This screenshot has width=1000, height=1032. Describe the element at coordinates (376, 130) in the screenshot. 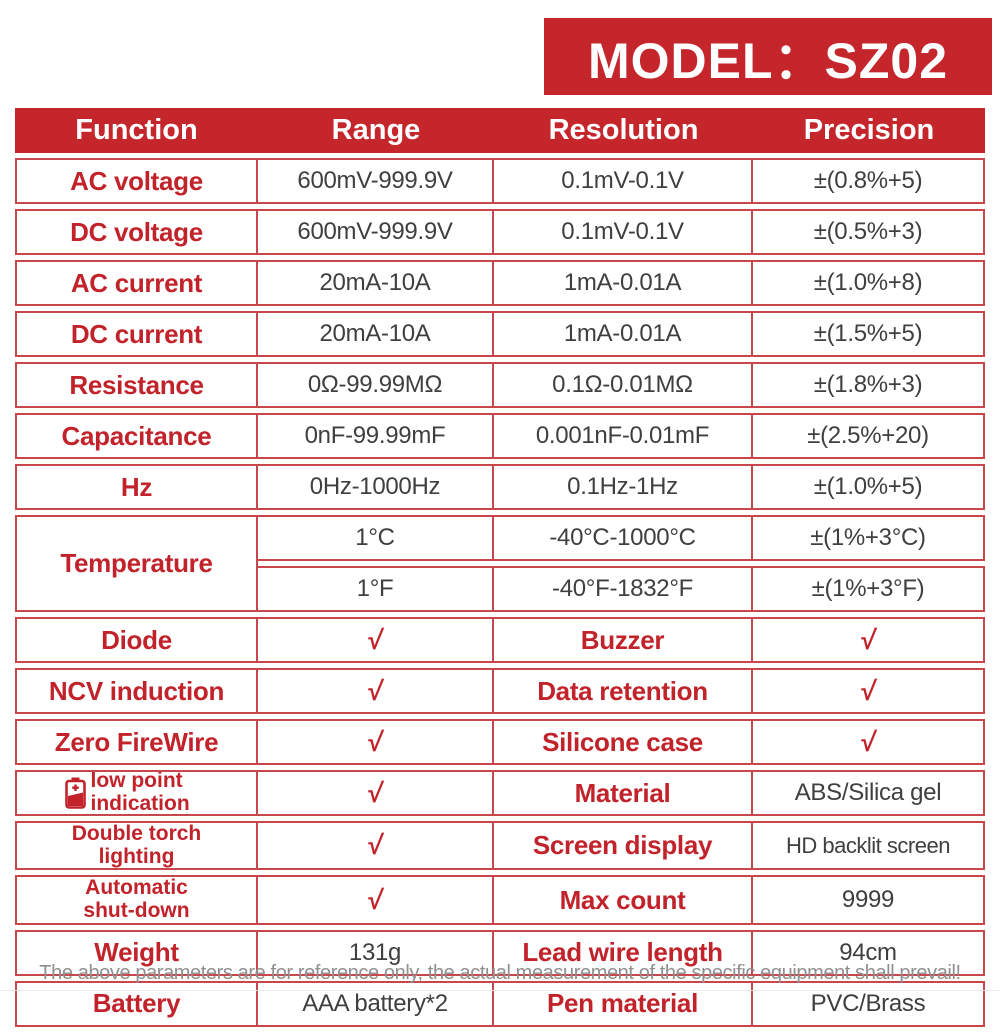

I see `header-range: Range` at that location.